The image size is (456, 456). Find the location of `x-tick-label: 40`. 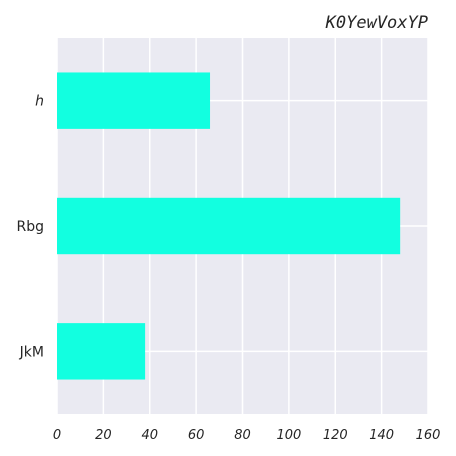

x-tick-label: 40 is located at coordinates (149, 435).